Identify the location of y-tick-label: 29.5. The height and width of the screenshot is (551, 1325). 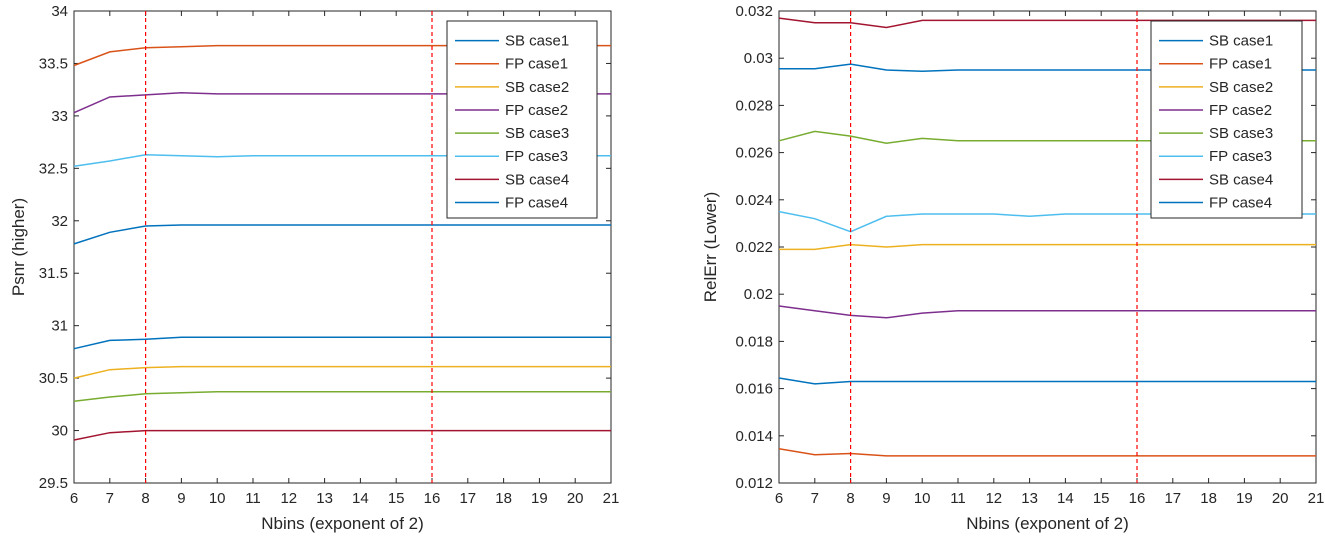
(53, 483).